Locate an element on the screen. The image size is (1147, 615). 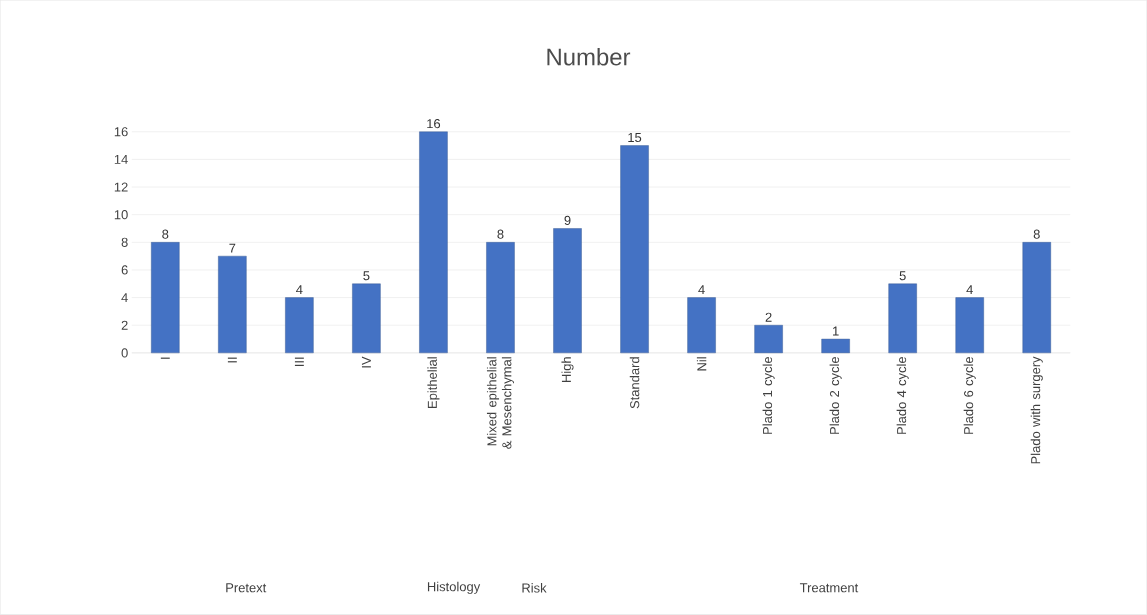
y-tick-label: 6 is located at coordinates (124, 270).